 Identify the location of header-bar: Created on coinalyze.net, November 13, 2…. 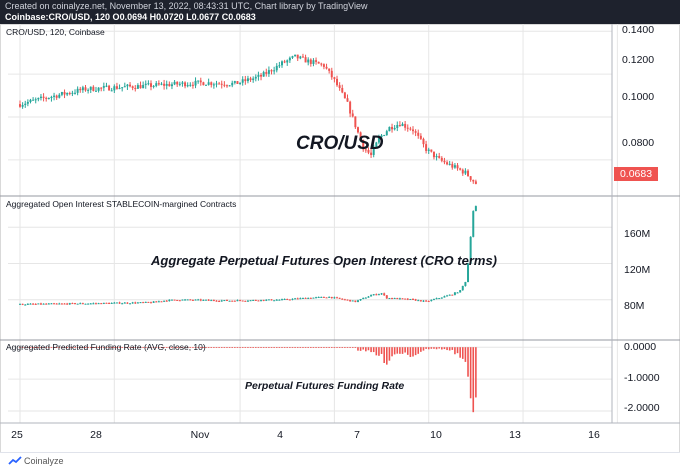
(340, 12).